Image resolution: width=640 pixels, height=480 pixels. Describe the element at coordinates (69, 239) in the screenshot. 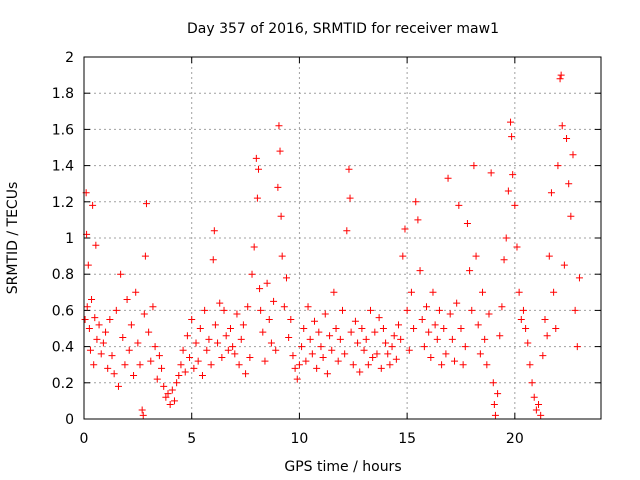

I see `y-tick-label: 1` at that location.